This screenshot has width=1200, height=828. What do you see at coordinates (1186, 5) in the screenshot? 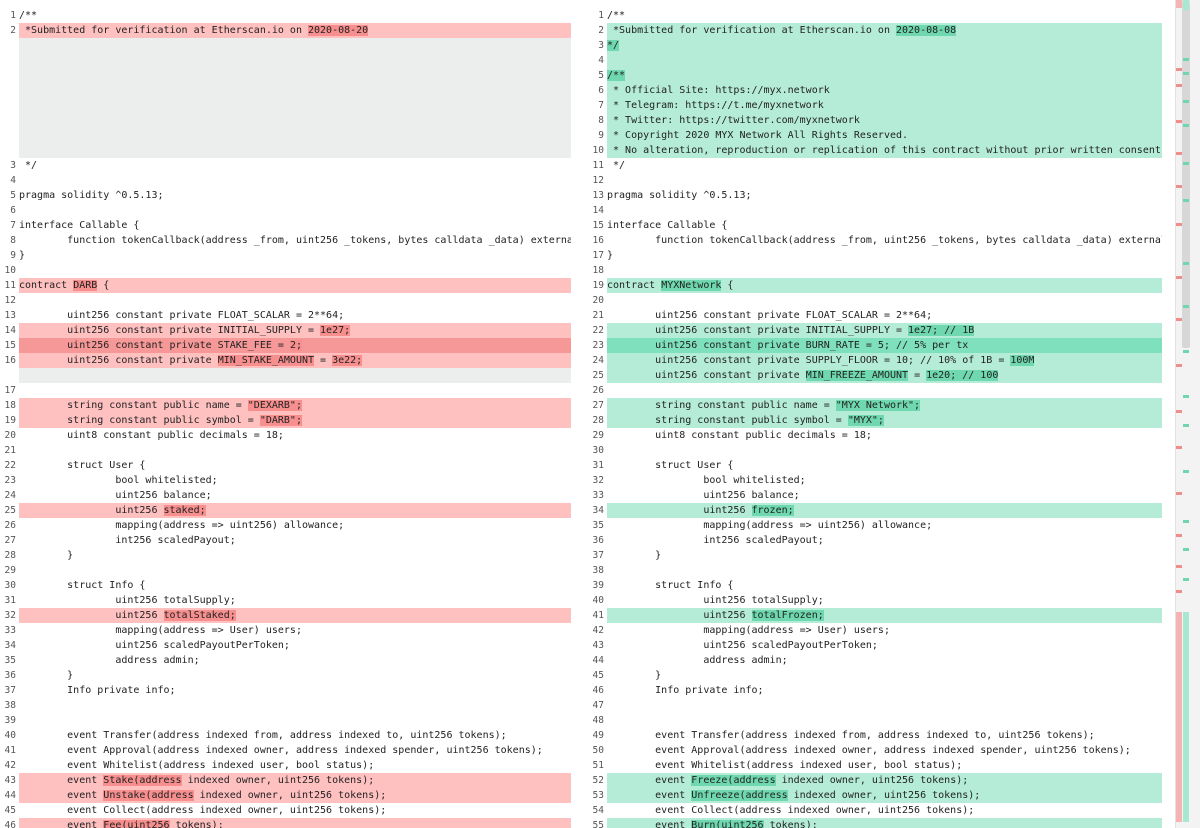
I see `overview-change-block` at bounding box center [1186, 5].